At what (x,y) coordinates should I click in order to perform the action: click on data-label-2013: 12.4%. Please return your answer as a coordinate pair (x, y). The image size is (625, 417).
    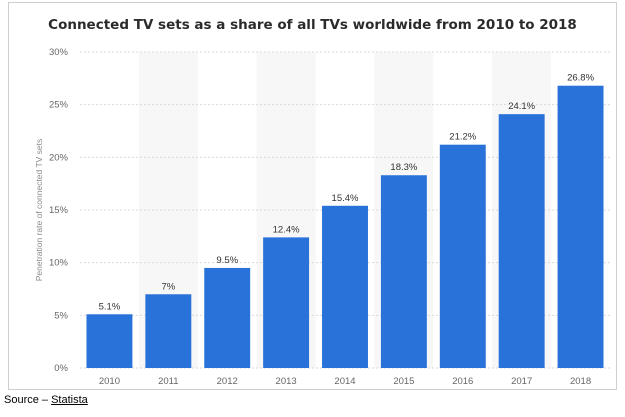
    Looking at the image, I should click on (286, 229).